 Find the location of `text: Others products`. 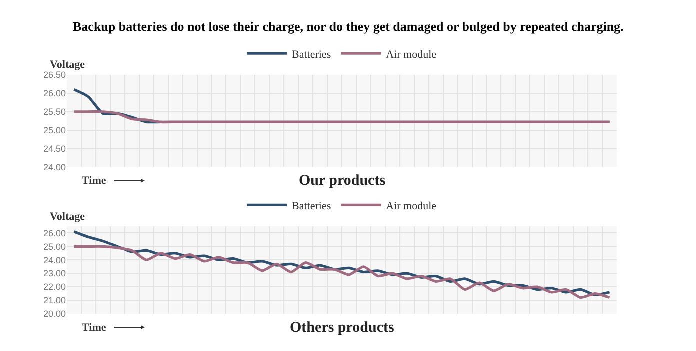

text: Others products is located at coordinates (342, 328).